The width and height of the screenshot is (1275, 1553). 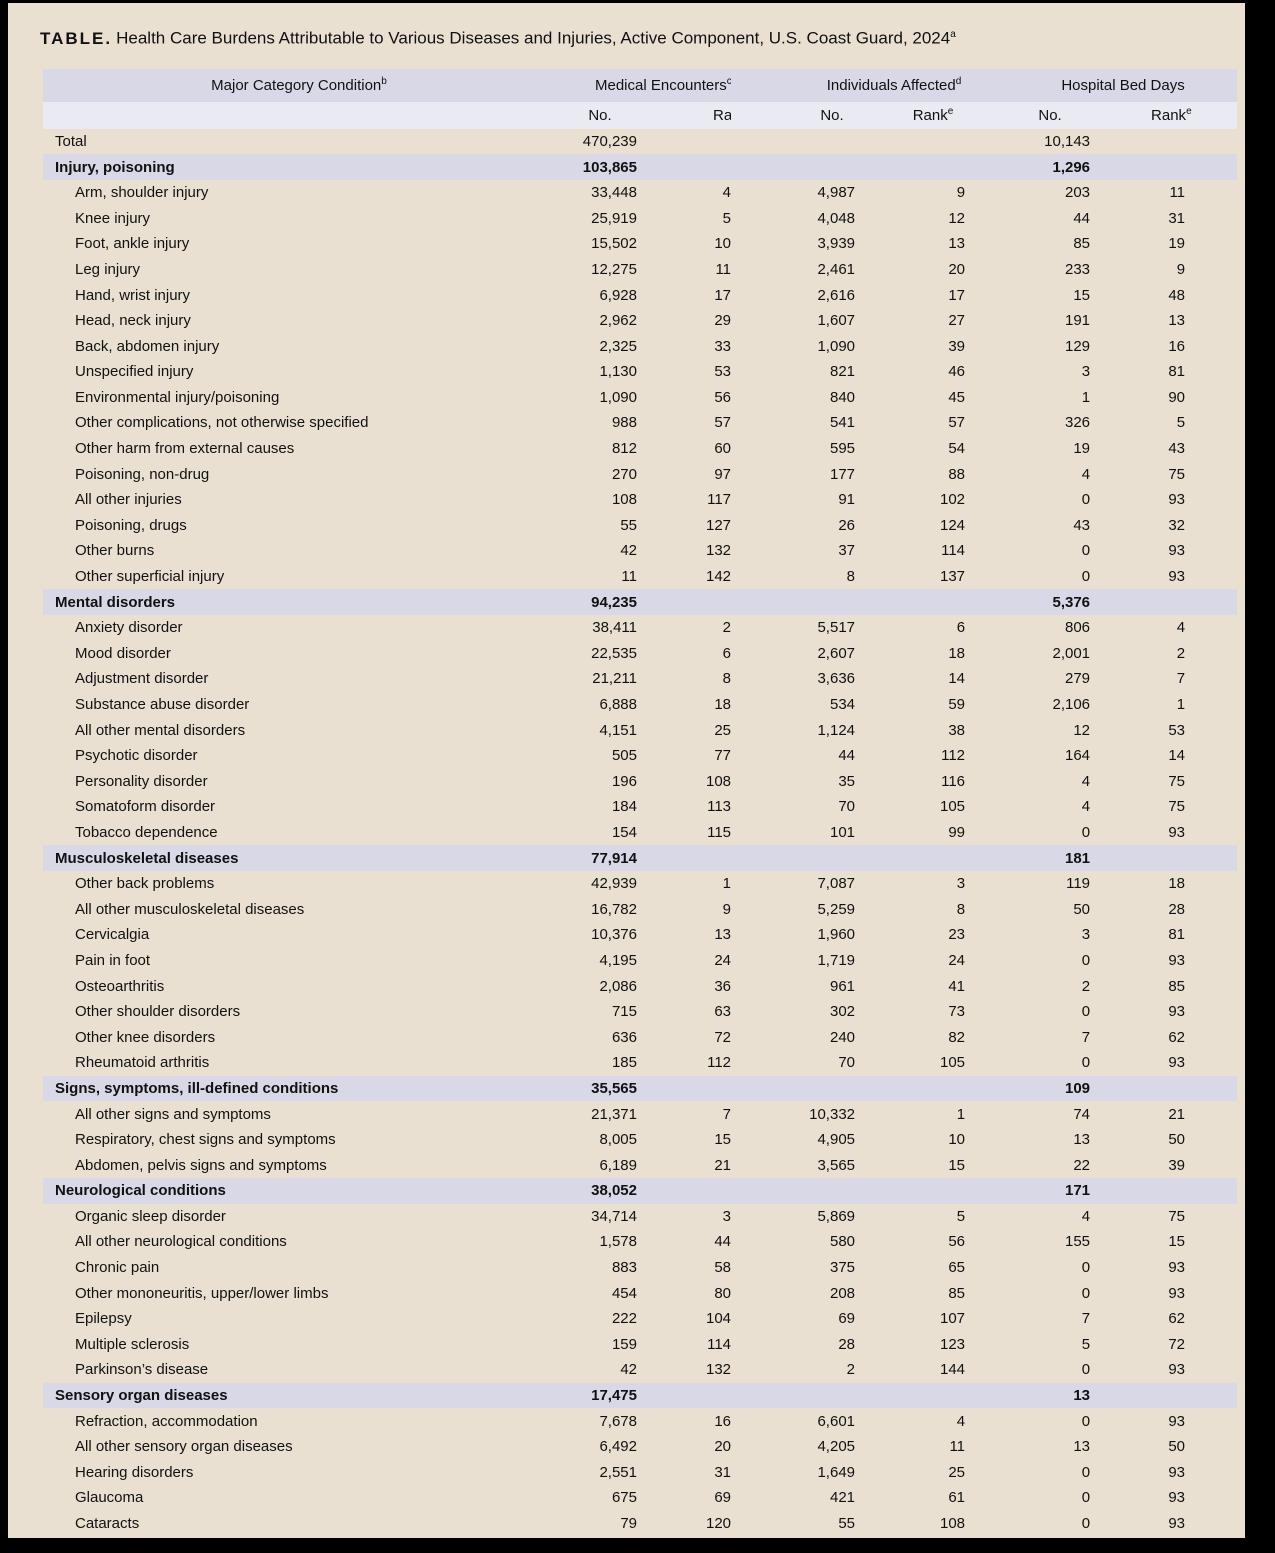 I want to click on medical-encounters-rank-cell: 114, so click(x=719, y=1344).